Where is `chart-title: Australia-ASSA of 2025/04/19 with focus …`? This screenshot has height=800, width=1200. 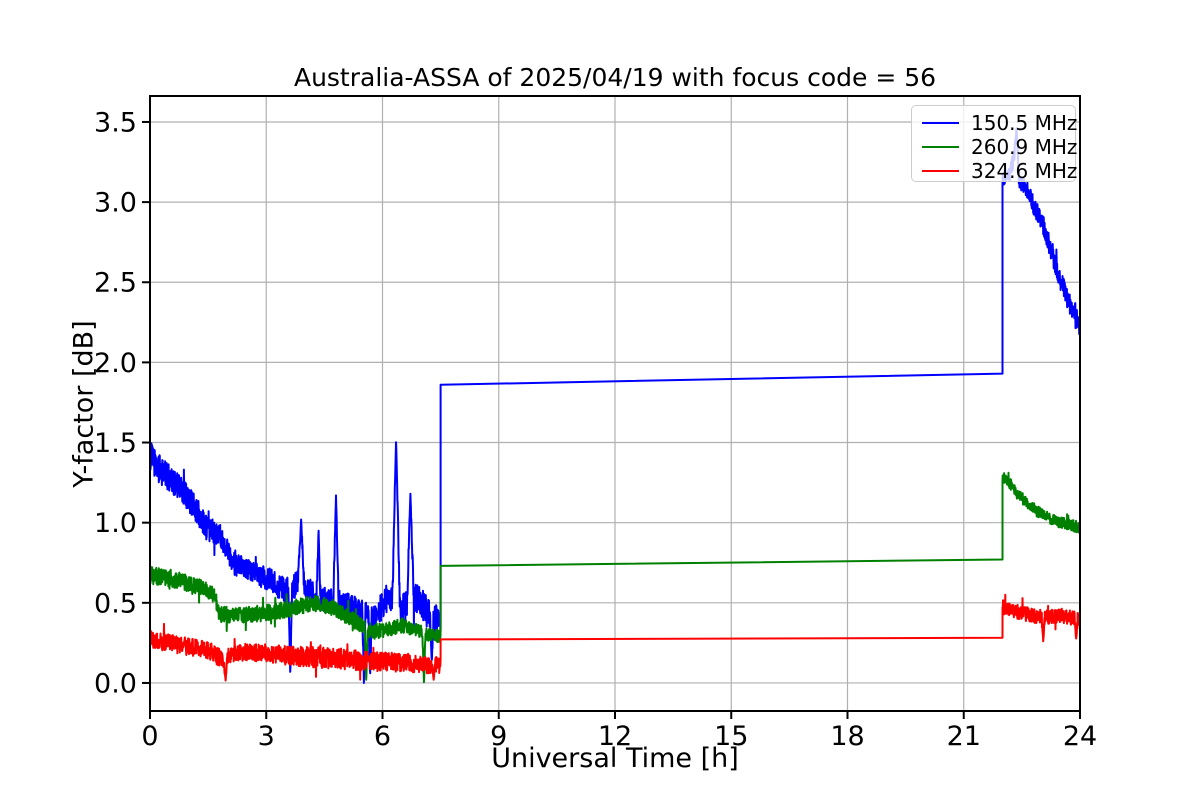
chart-title: Australia-ASSA of 2025/04/19 with focus … is located at coordinates (615, 77).